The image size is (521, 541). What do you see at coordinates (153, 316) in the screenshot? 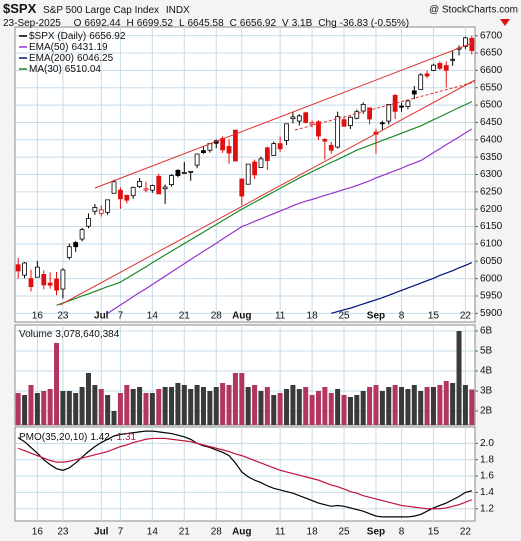
I see `x-tick-label: 14` at bounding box center [153, 316].